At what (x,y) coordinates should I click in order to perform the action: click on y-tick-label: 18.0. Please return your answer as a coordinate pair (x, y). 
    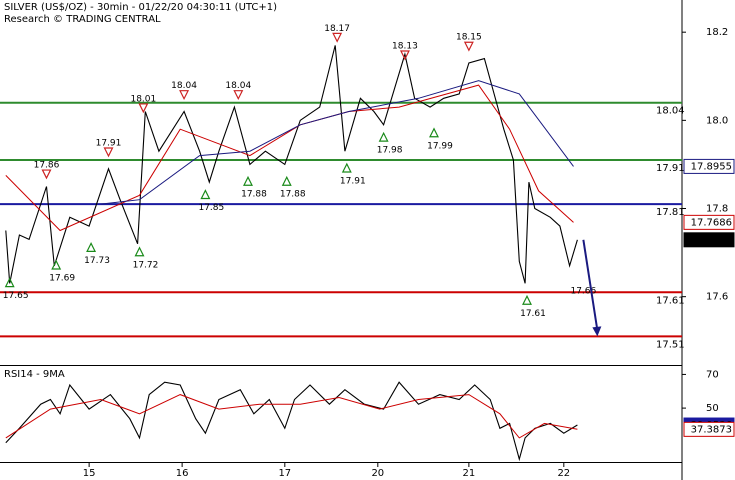
    Looking at the image, I should click on (717, 120).